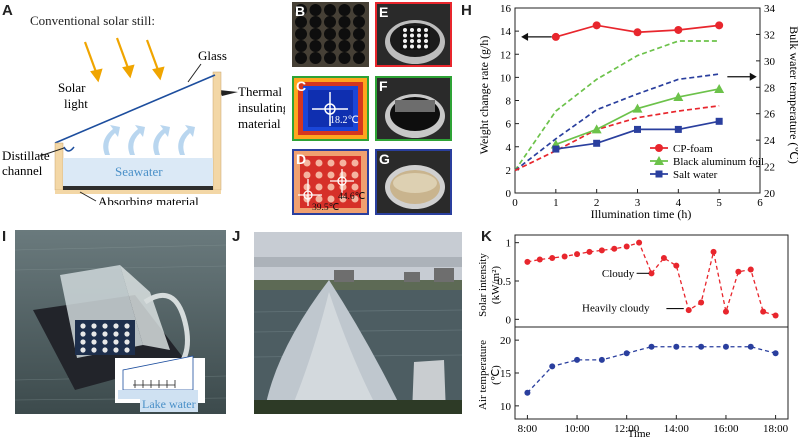 The height and width of the screenshot is (441, 798). What do you see at coordinates (509, 171) in the screenshot?
I see `h-ytick-label: 2` at bounding box center [509, 171].